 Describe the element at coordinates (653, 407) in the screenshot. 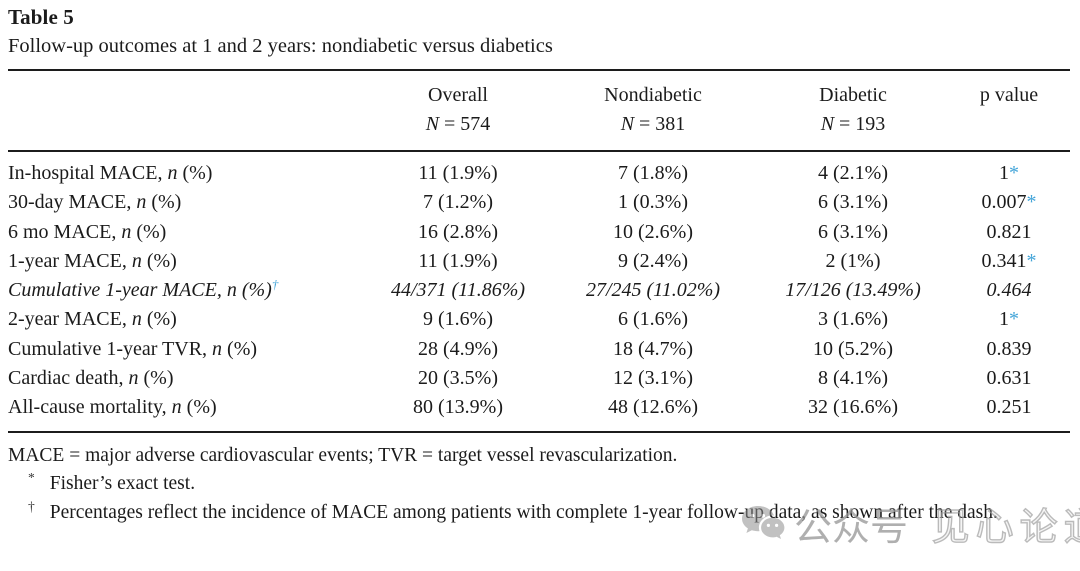

I see `cell-nondiabetic: 48 (12.6%)` at that location.